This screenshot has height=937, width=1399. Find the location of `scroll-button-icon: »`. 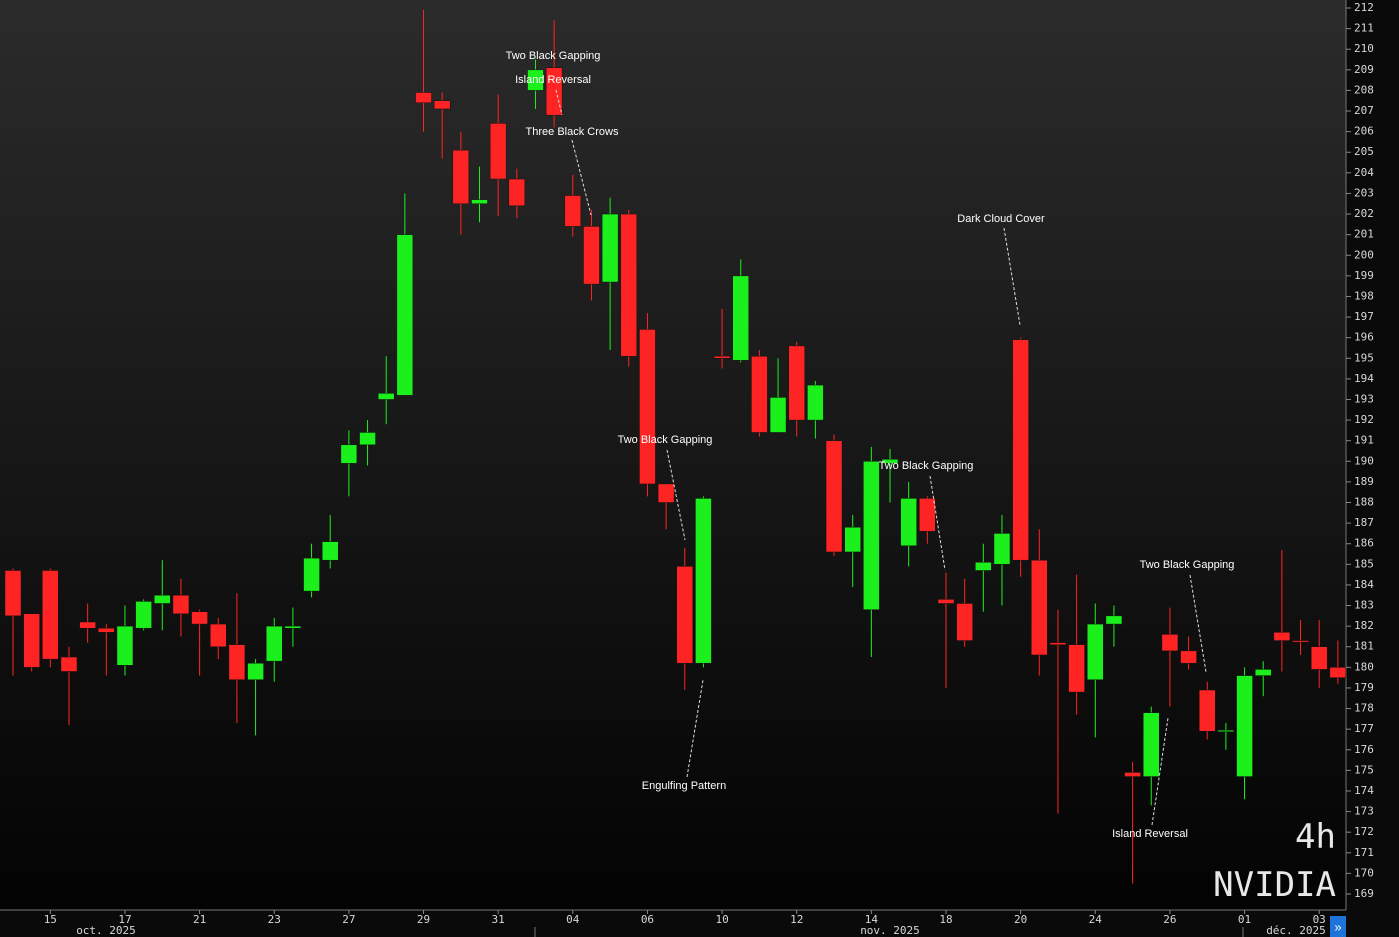

scroll-button-icon: » is located at coordinates (1337, 926).